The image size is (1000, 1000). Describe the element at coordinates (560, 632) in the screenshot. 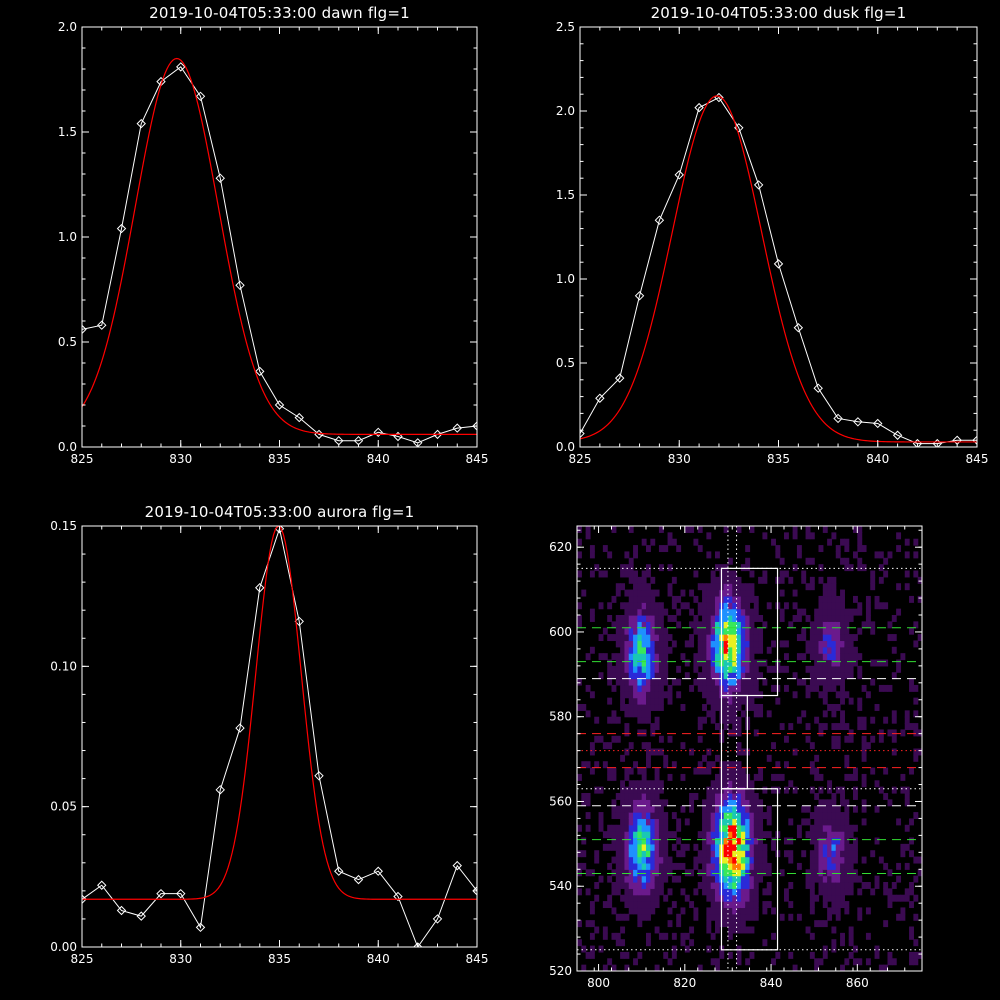

I see `y-tick-label: 600` at that location.